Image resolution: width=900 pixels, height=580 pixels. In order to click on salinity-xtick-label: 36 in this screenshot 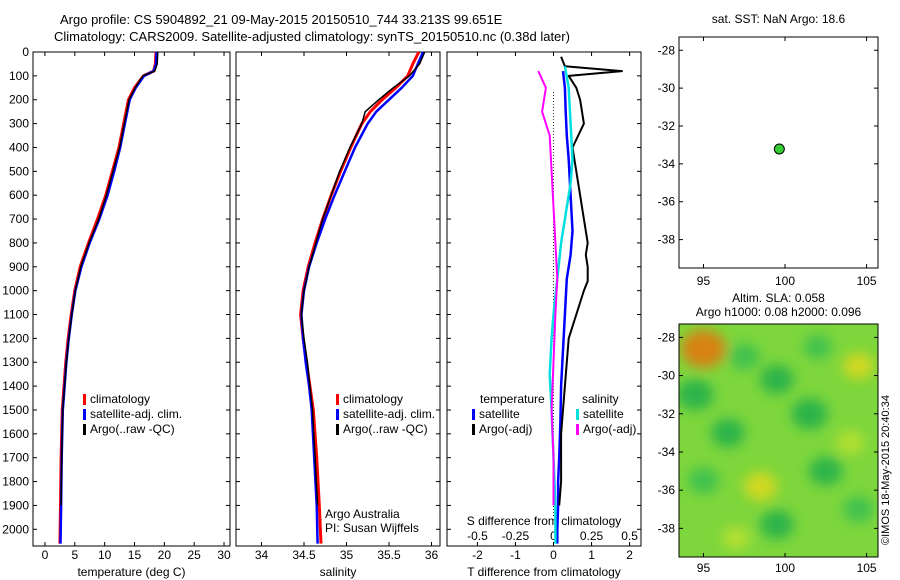, I will do `click(432, 555)`.